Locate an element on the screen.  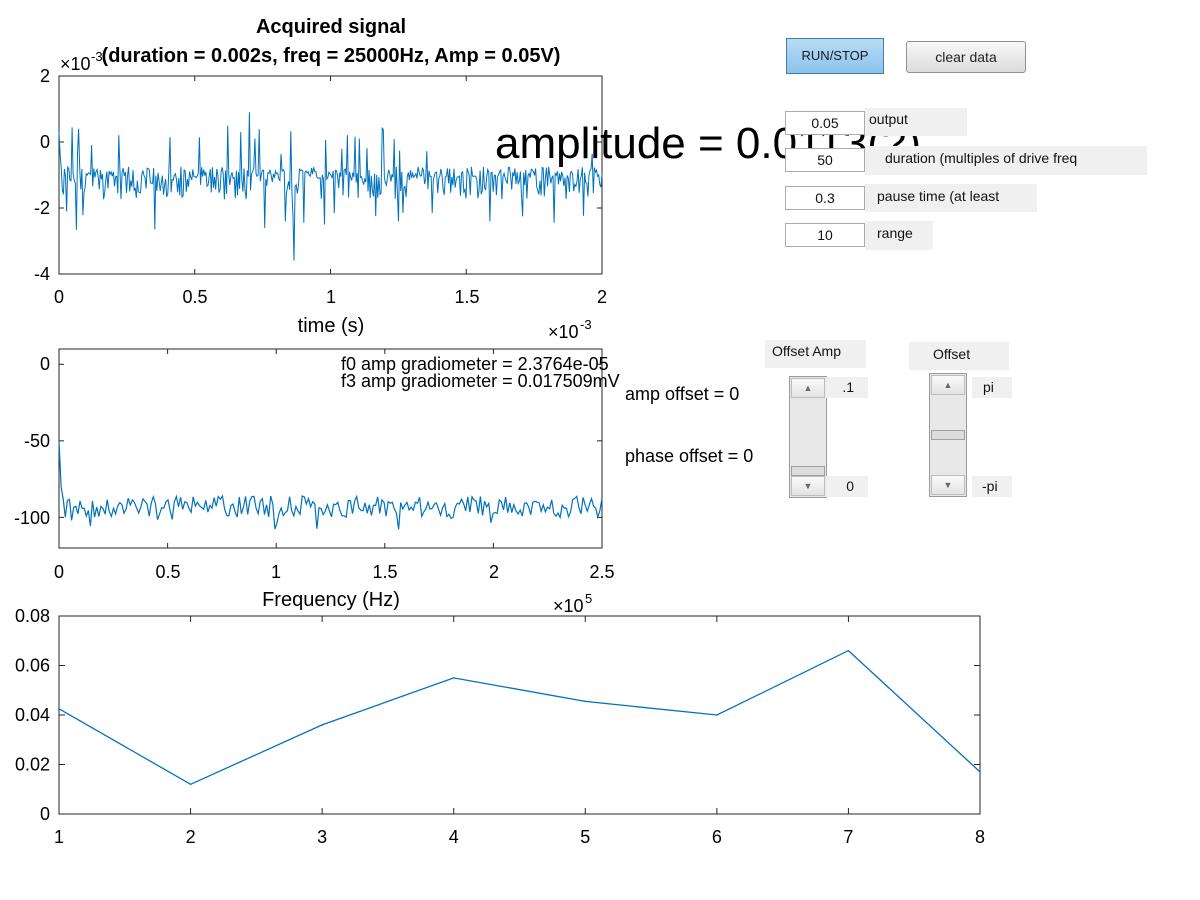
spectrum-series-line is located at coordinates (330, 485).